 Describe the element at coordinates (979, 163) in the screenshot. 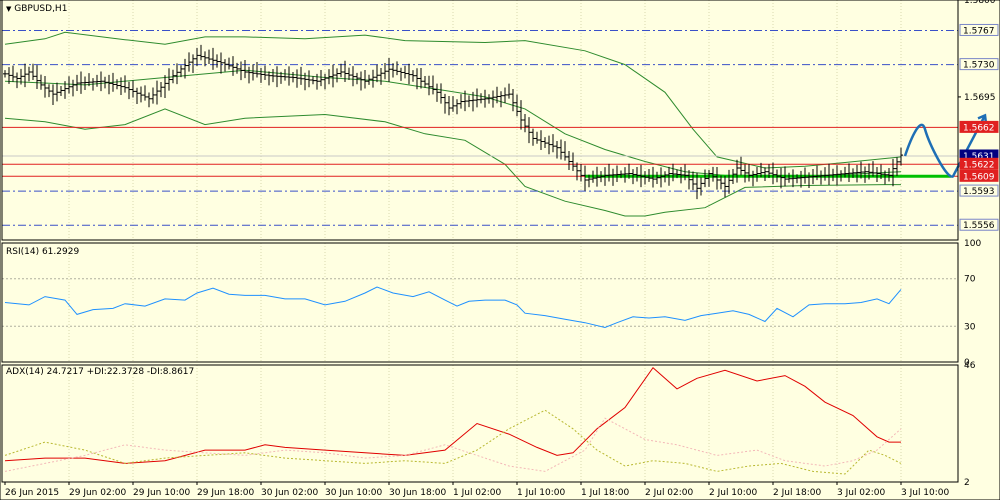

I see `price-tag-box` at that location.